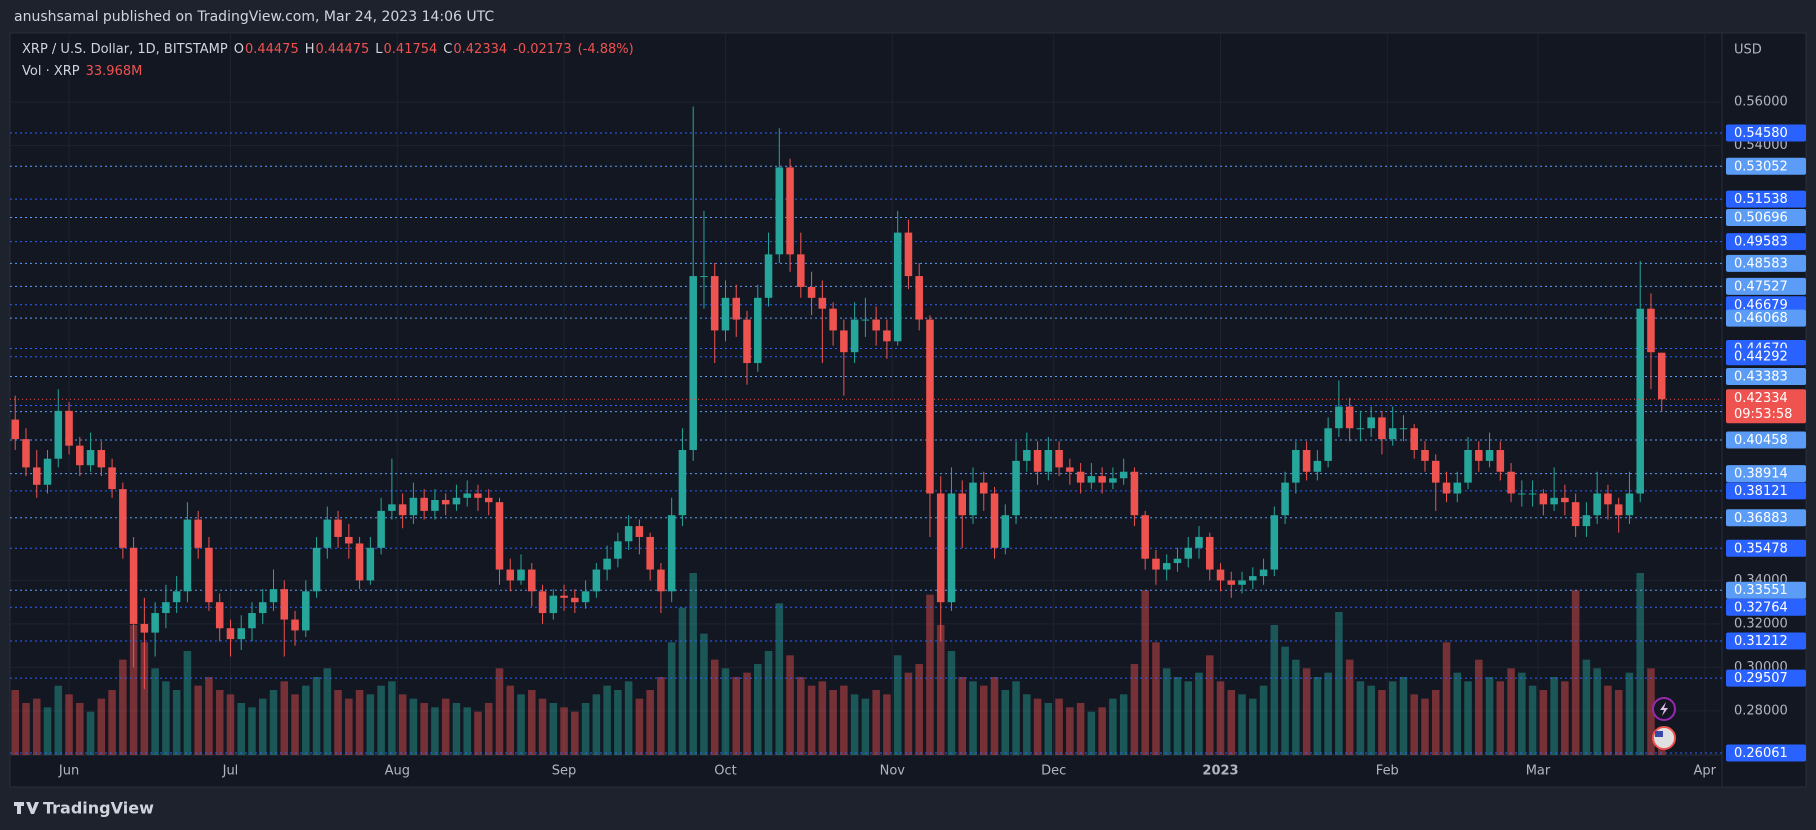 The width and height of the screenshot is (1816, 830). What do you see at coordinates (1761, 199) in the screenshot?
I see `level-label: 0.51538` at bounding box center [1761, 199].